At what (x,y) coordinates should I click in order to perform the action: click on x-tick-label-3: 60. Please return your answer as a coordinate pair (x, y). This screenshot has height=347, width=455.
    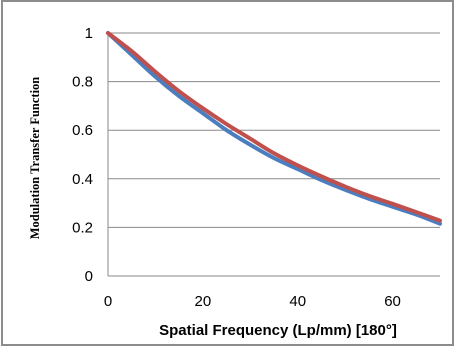
    Looking at the image, I should click on (392, 301).